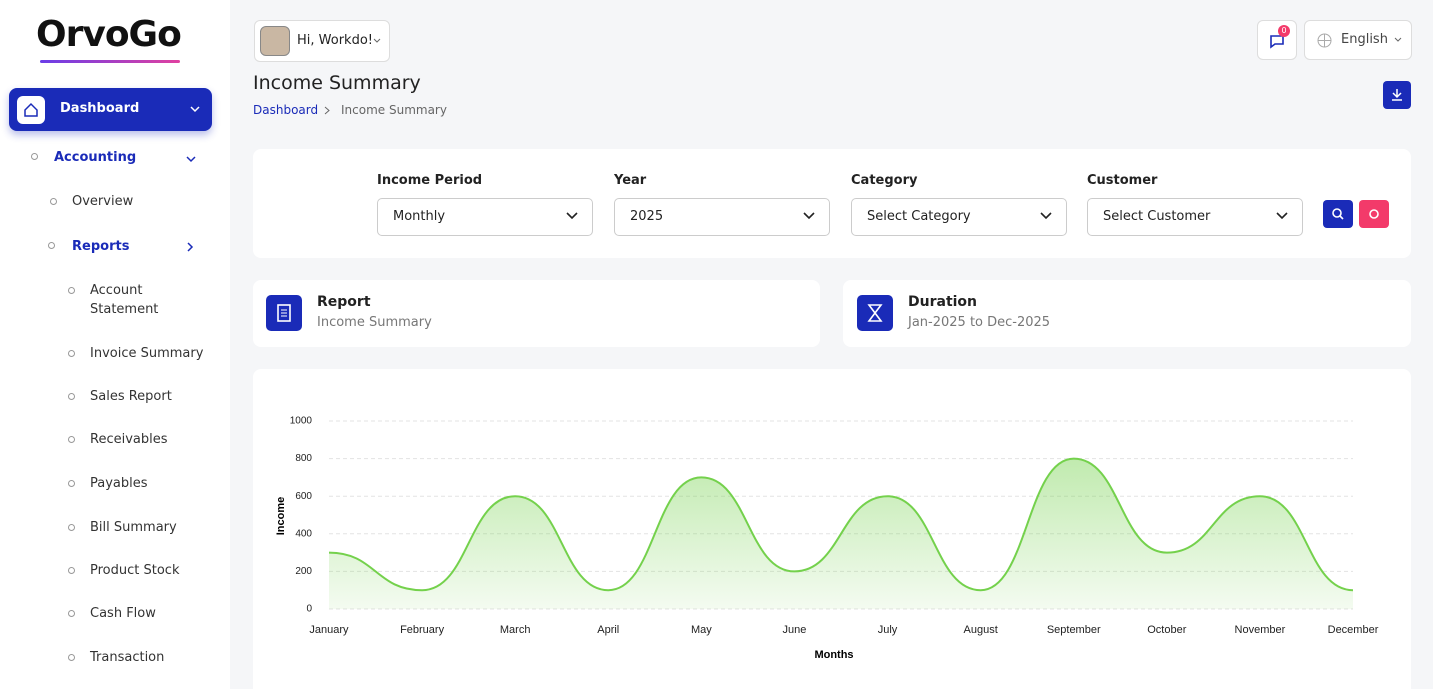 This screenshot has height=689, width=1433. I want to click on greeting: Hi, Workdo!, so click(335, 40).